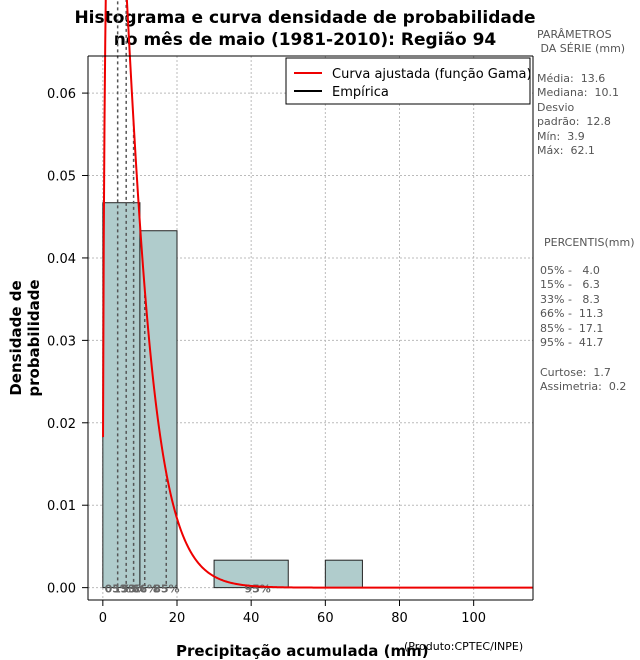 This screenshot has height=660, width=640. What do you see at coordinates (61, 506) in the screenshot?
I see `y-tick-label: 0.01` at bounding box center [61, 506].